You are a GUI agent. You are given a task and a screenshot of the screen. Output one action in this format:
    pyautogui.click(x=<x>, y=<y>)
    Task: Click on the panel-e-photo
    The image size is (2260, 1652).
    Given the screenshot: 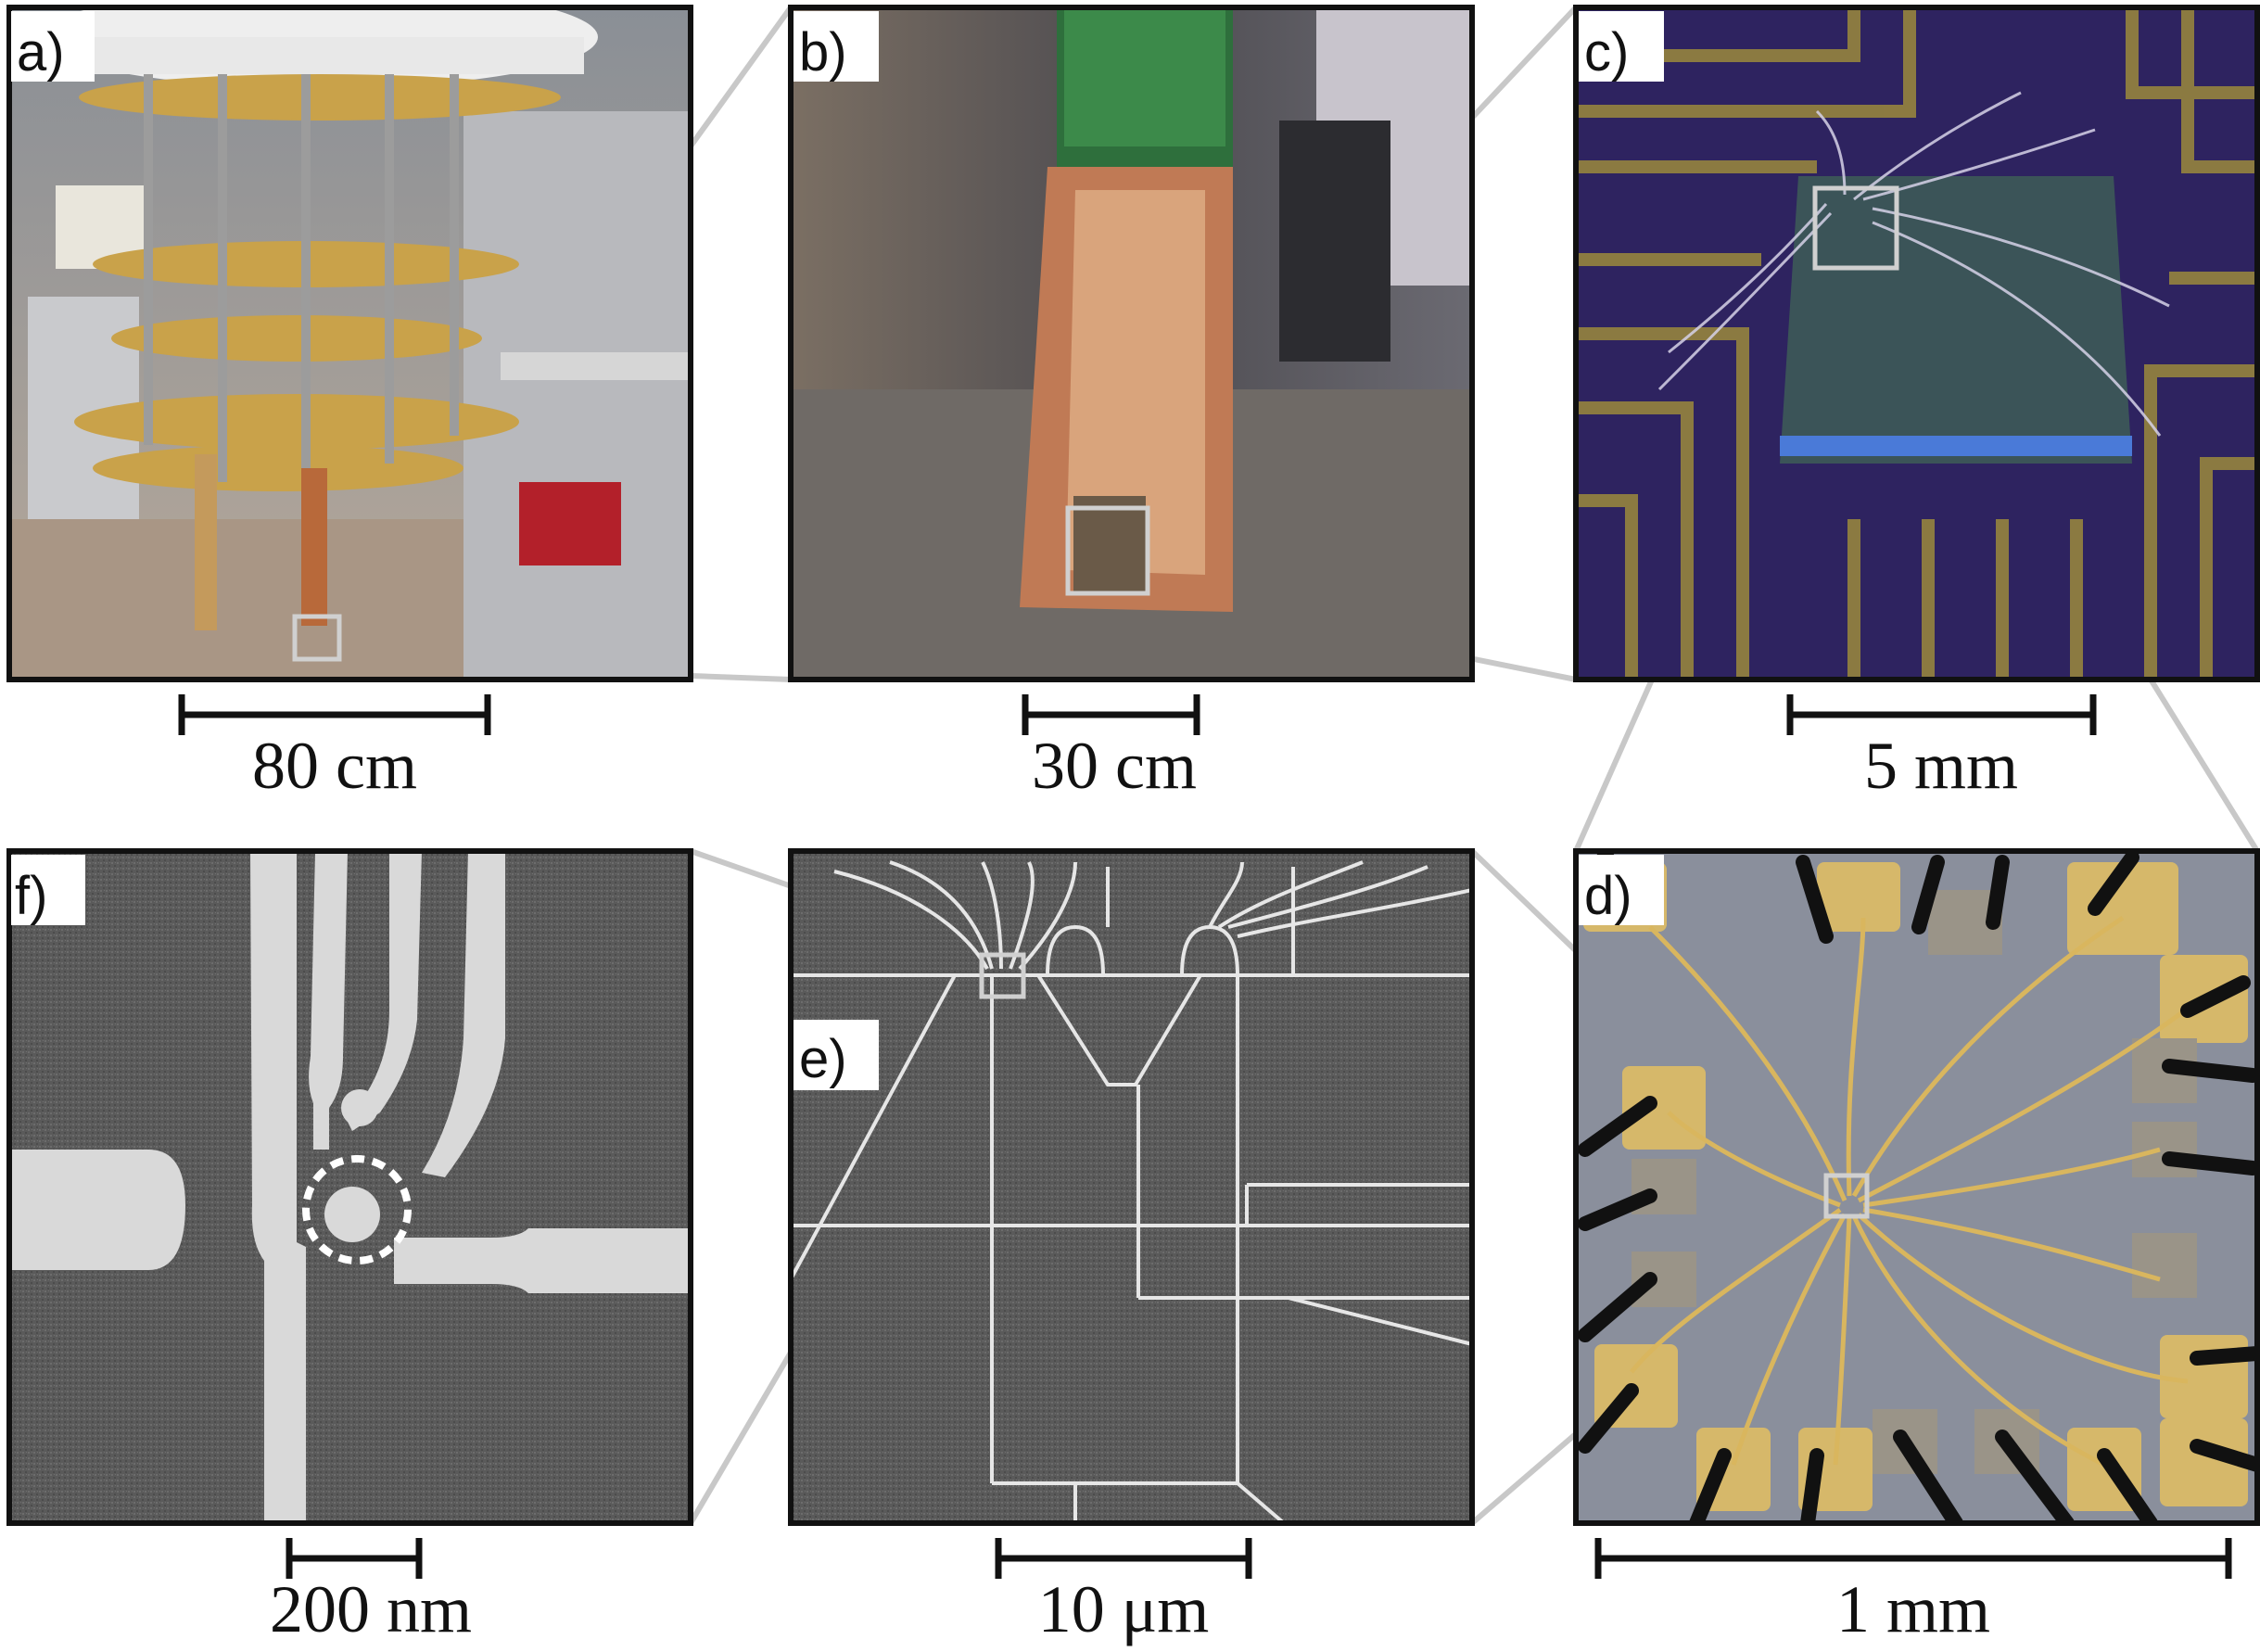 What is the action you would take?
    pyautogui.click(x=1131, y=1187)
    